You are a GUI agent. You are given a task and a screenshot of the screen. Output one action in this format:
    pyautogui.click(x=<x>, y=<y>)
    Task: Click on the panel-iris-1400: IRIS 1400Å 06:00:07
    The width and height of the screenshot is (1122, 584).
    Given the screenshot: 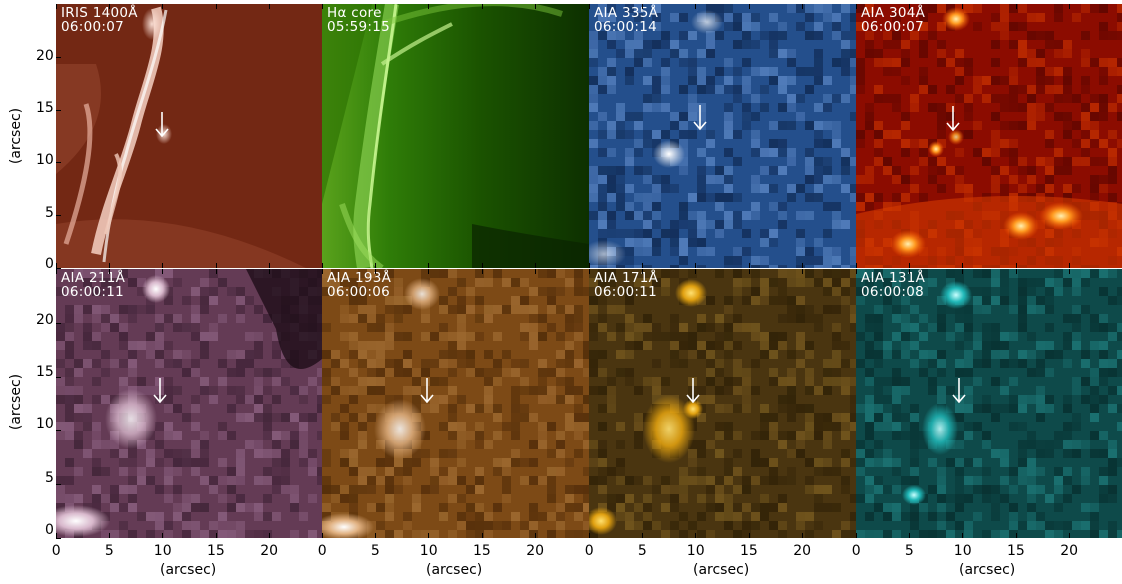 What is the action you would take?
    pyautogui.click(x=189, y=136)
    